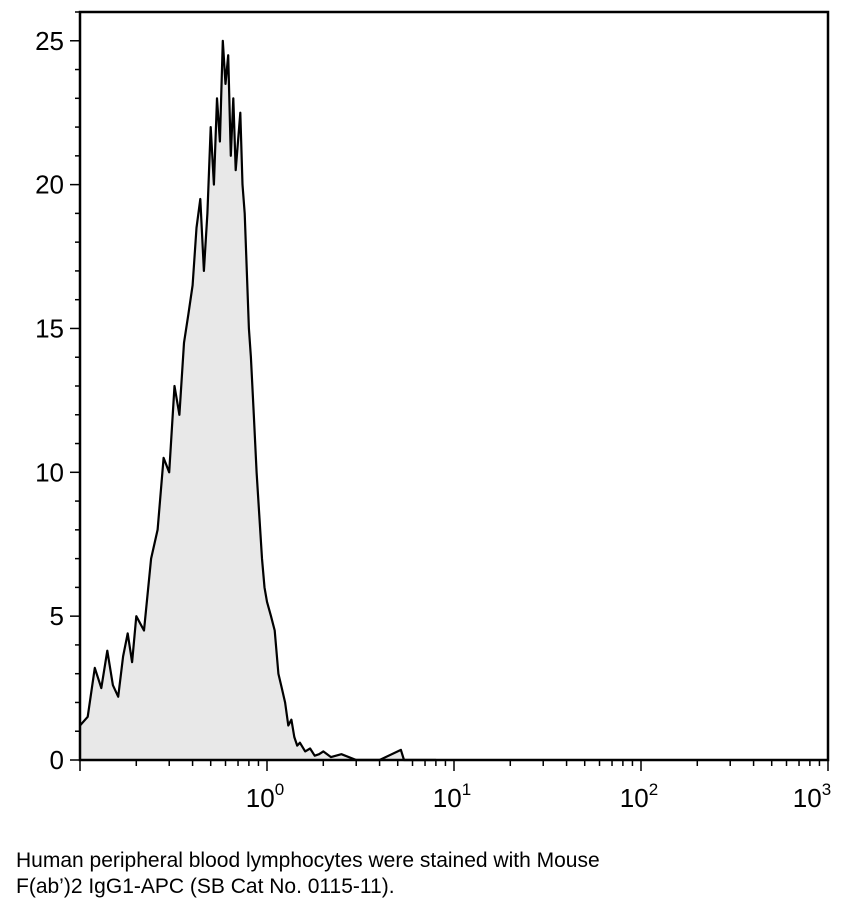 The image size is (861, 918). What do you see at coordinates (57, 393) in the screenshot?
I see `y-axis: 0 5 10 15 20 25` at bounding box center [57, 393].